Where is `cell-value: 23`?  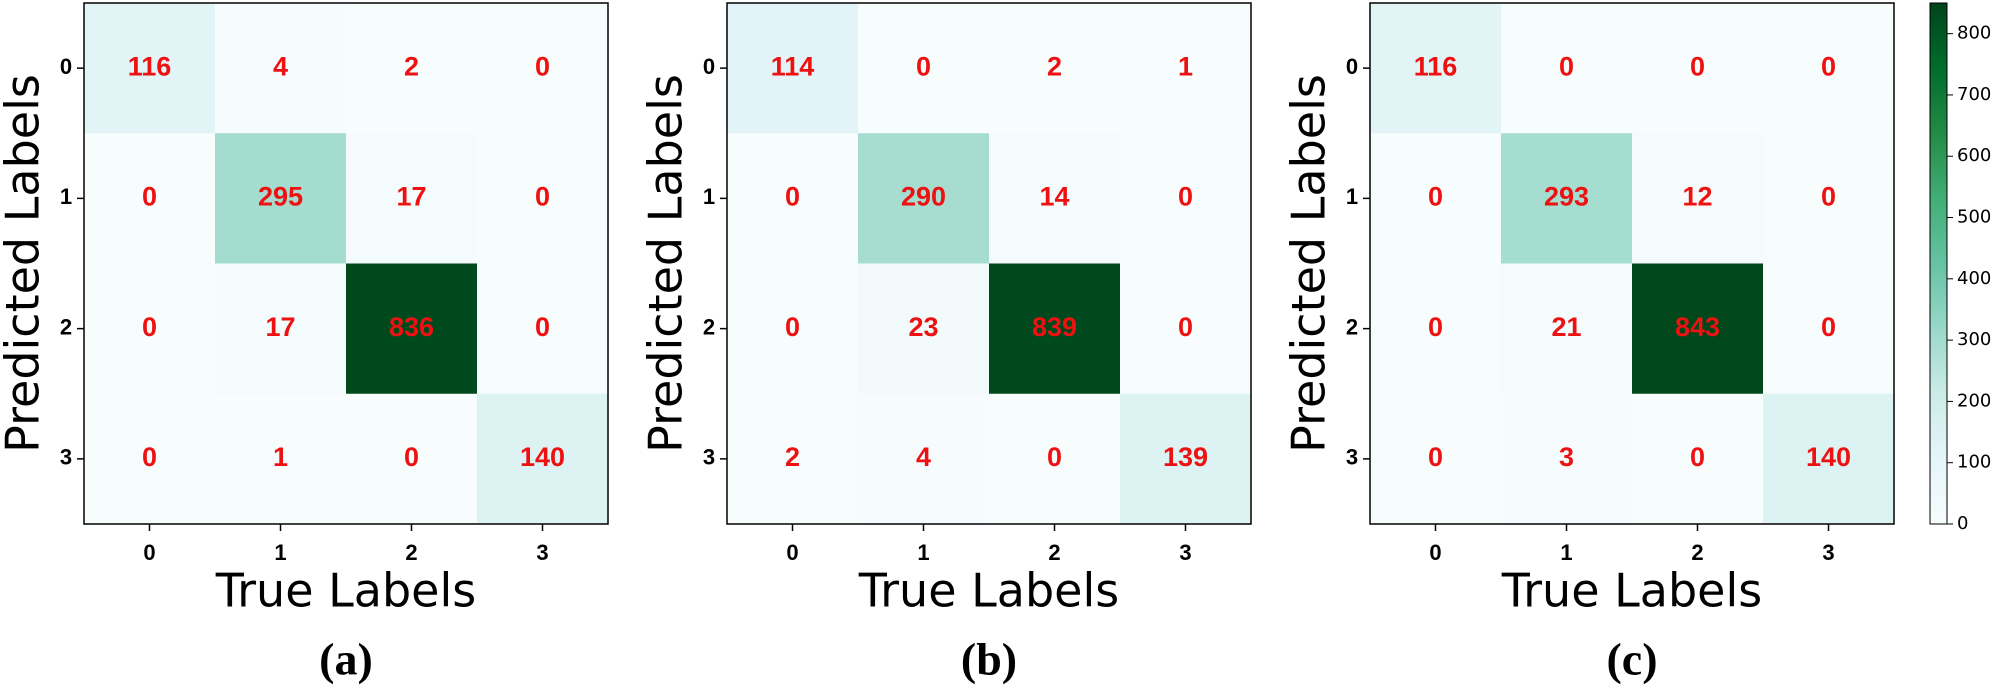 cell-value: 23 is located at coordinates (923, 327).